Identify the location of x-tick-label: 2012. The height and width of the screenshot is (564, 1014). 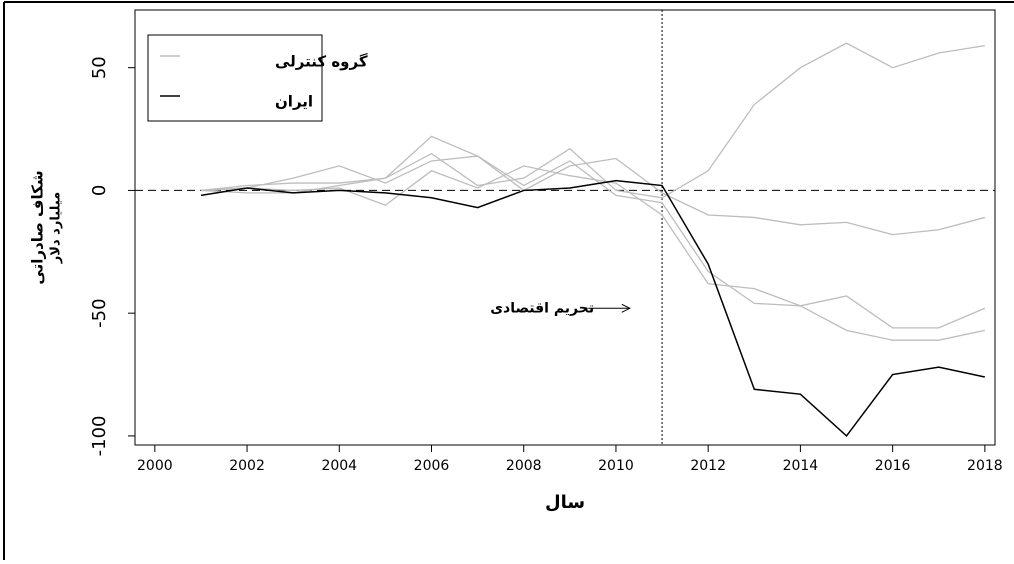
(708, 466).